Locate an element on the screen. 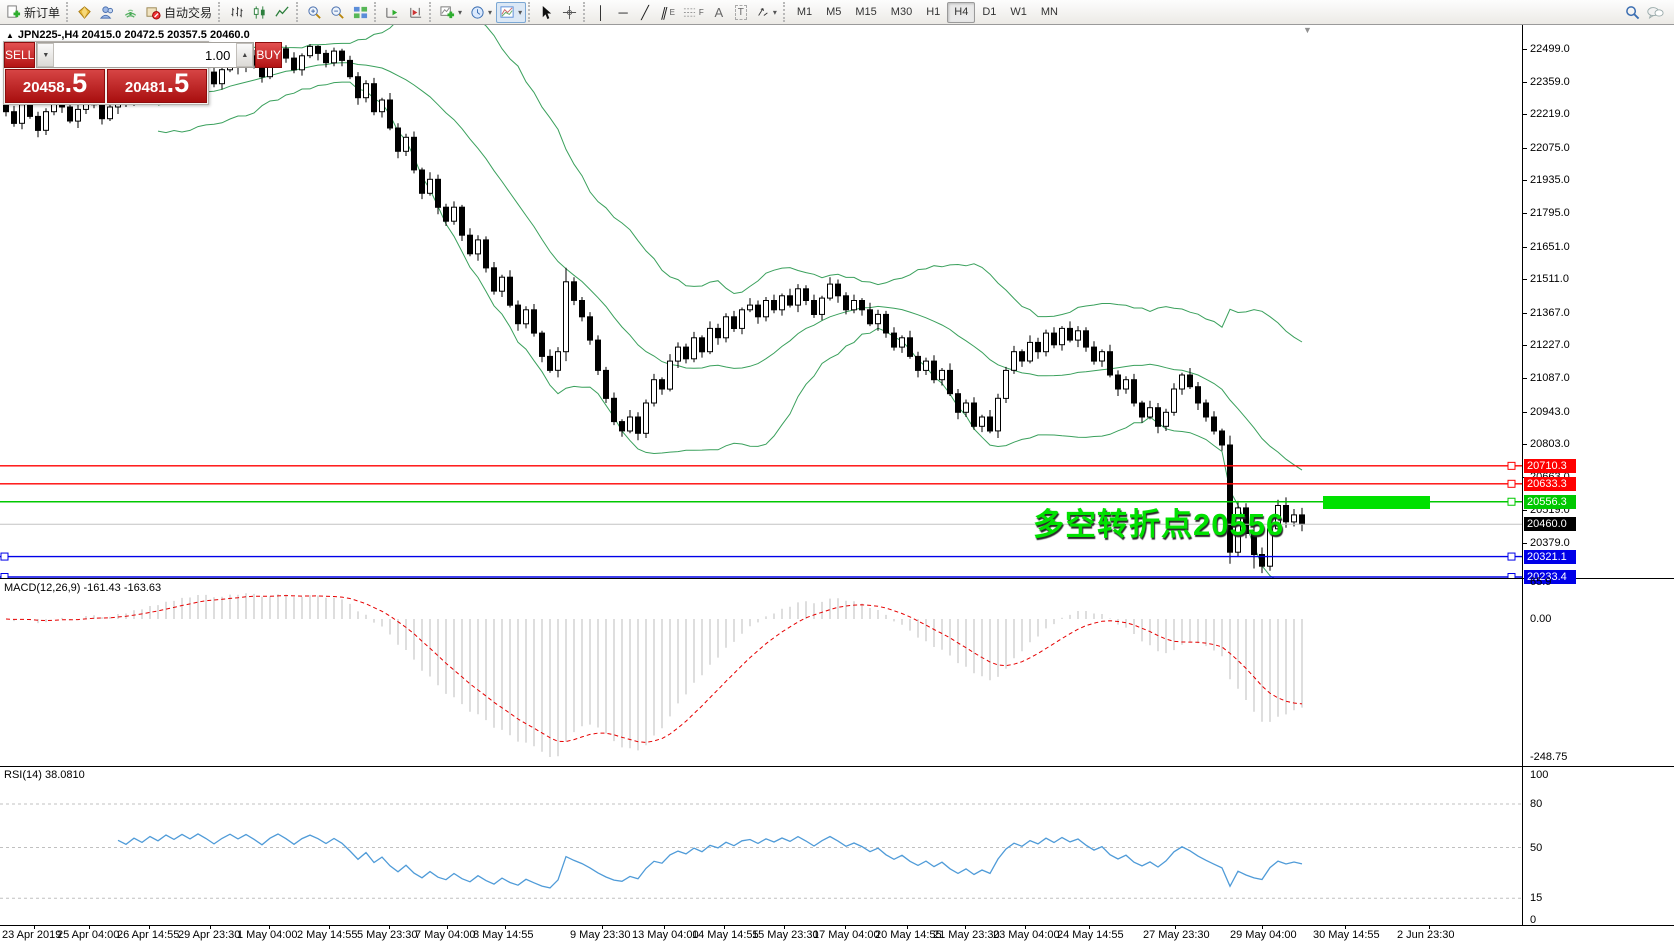 The width and height of the screenshot is (1674, 944). buy-price-display: 20481.5 is located at coordinates (157, 86).